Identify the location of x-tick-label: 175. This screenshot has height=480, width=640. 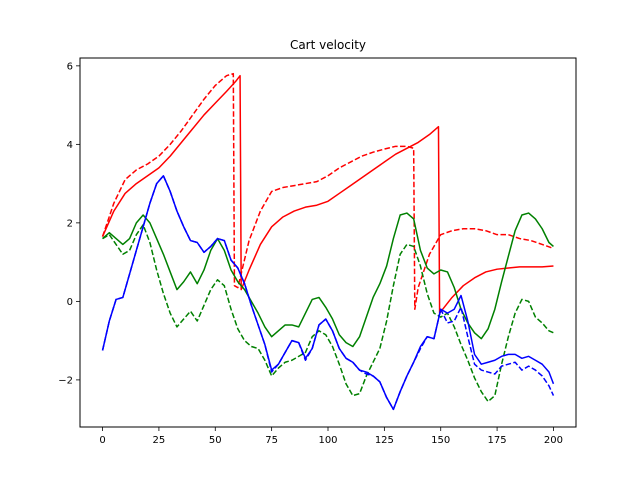
(497, 440).